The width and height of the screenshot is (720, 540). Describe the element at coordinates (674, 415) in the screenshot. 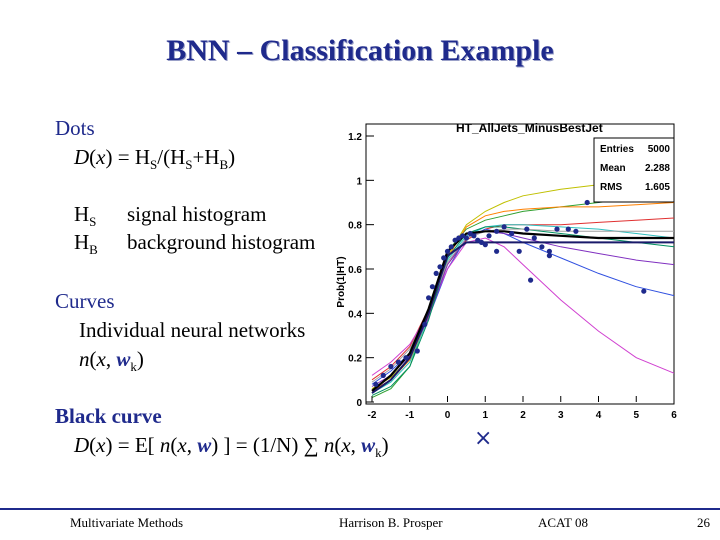

I see `x-tick-label: 6` at that location.